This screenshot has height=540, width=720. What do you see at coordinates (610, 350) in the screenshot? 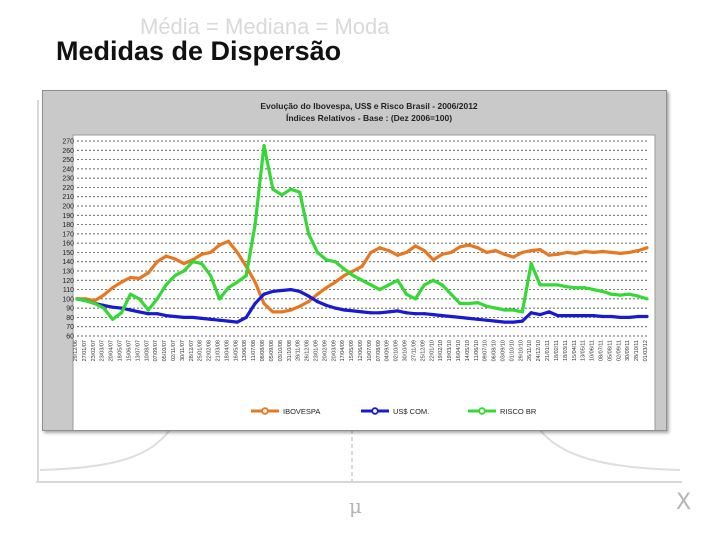
I see `x-tick-label: 05/08/11` at bounding box center [610, 350].